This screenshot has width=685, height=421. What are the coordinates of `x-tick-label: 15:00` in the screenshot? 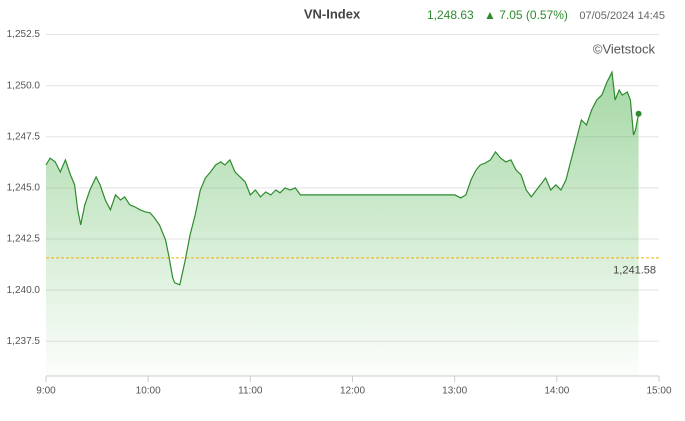 It's located at (658, 391).